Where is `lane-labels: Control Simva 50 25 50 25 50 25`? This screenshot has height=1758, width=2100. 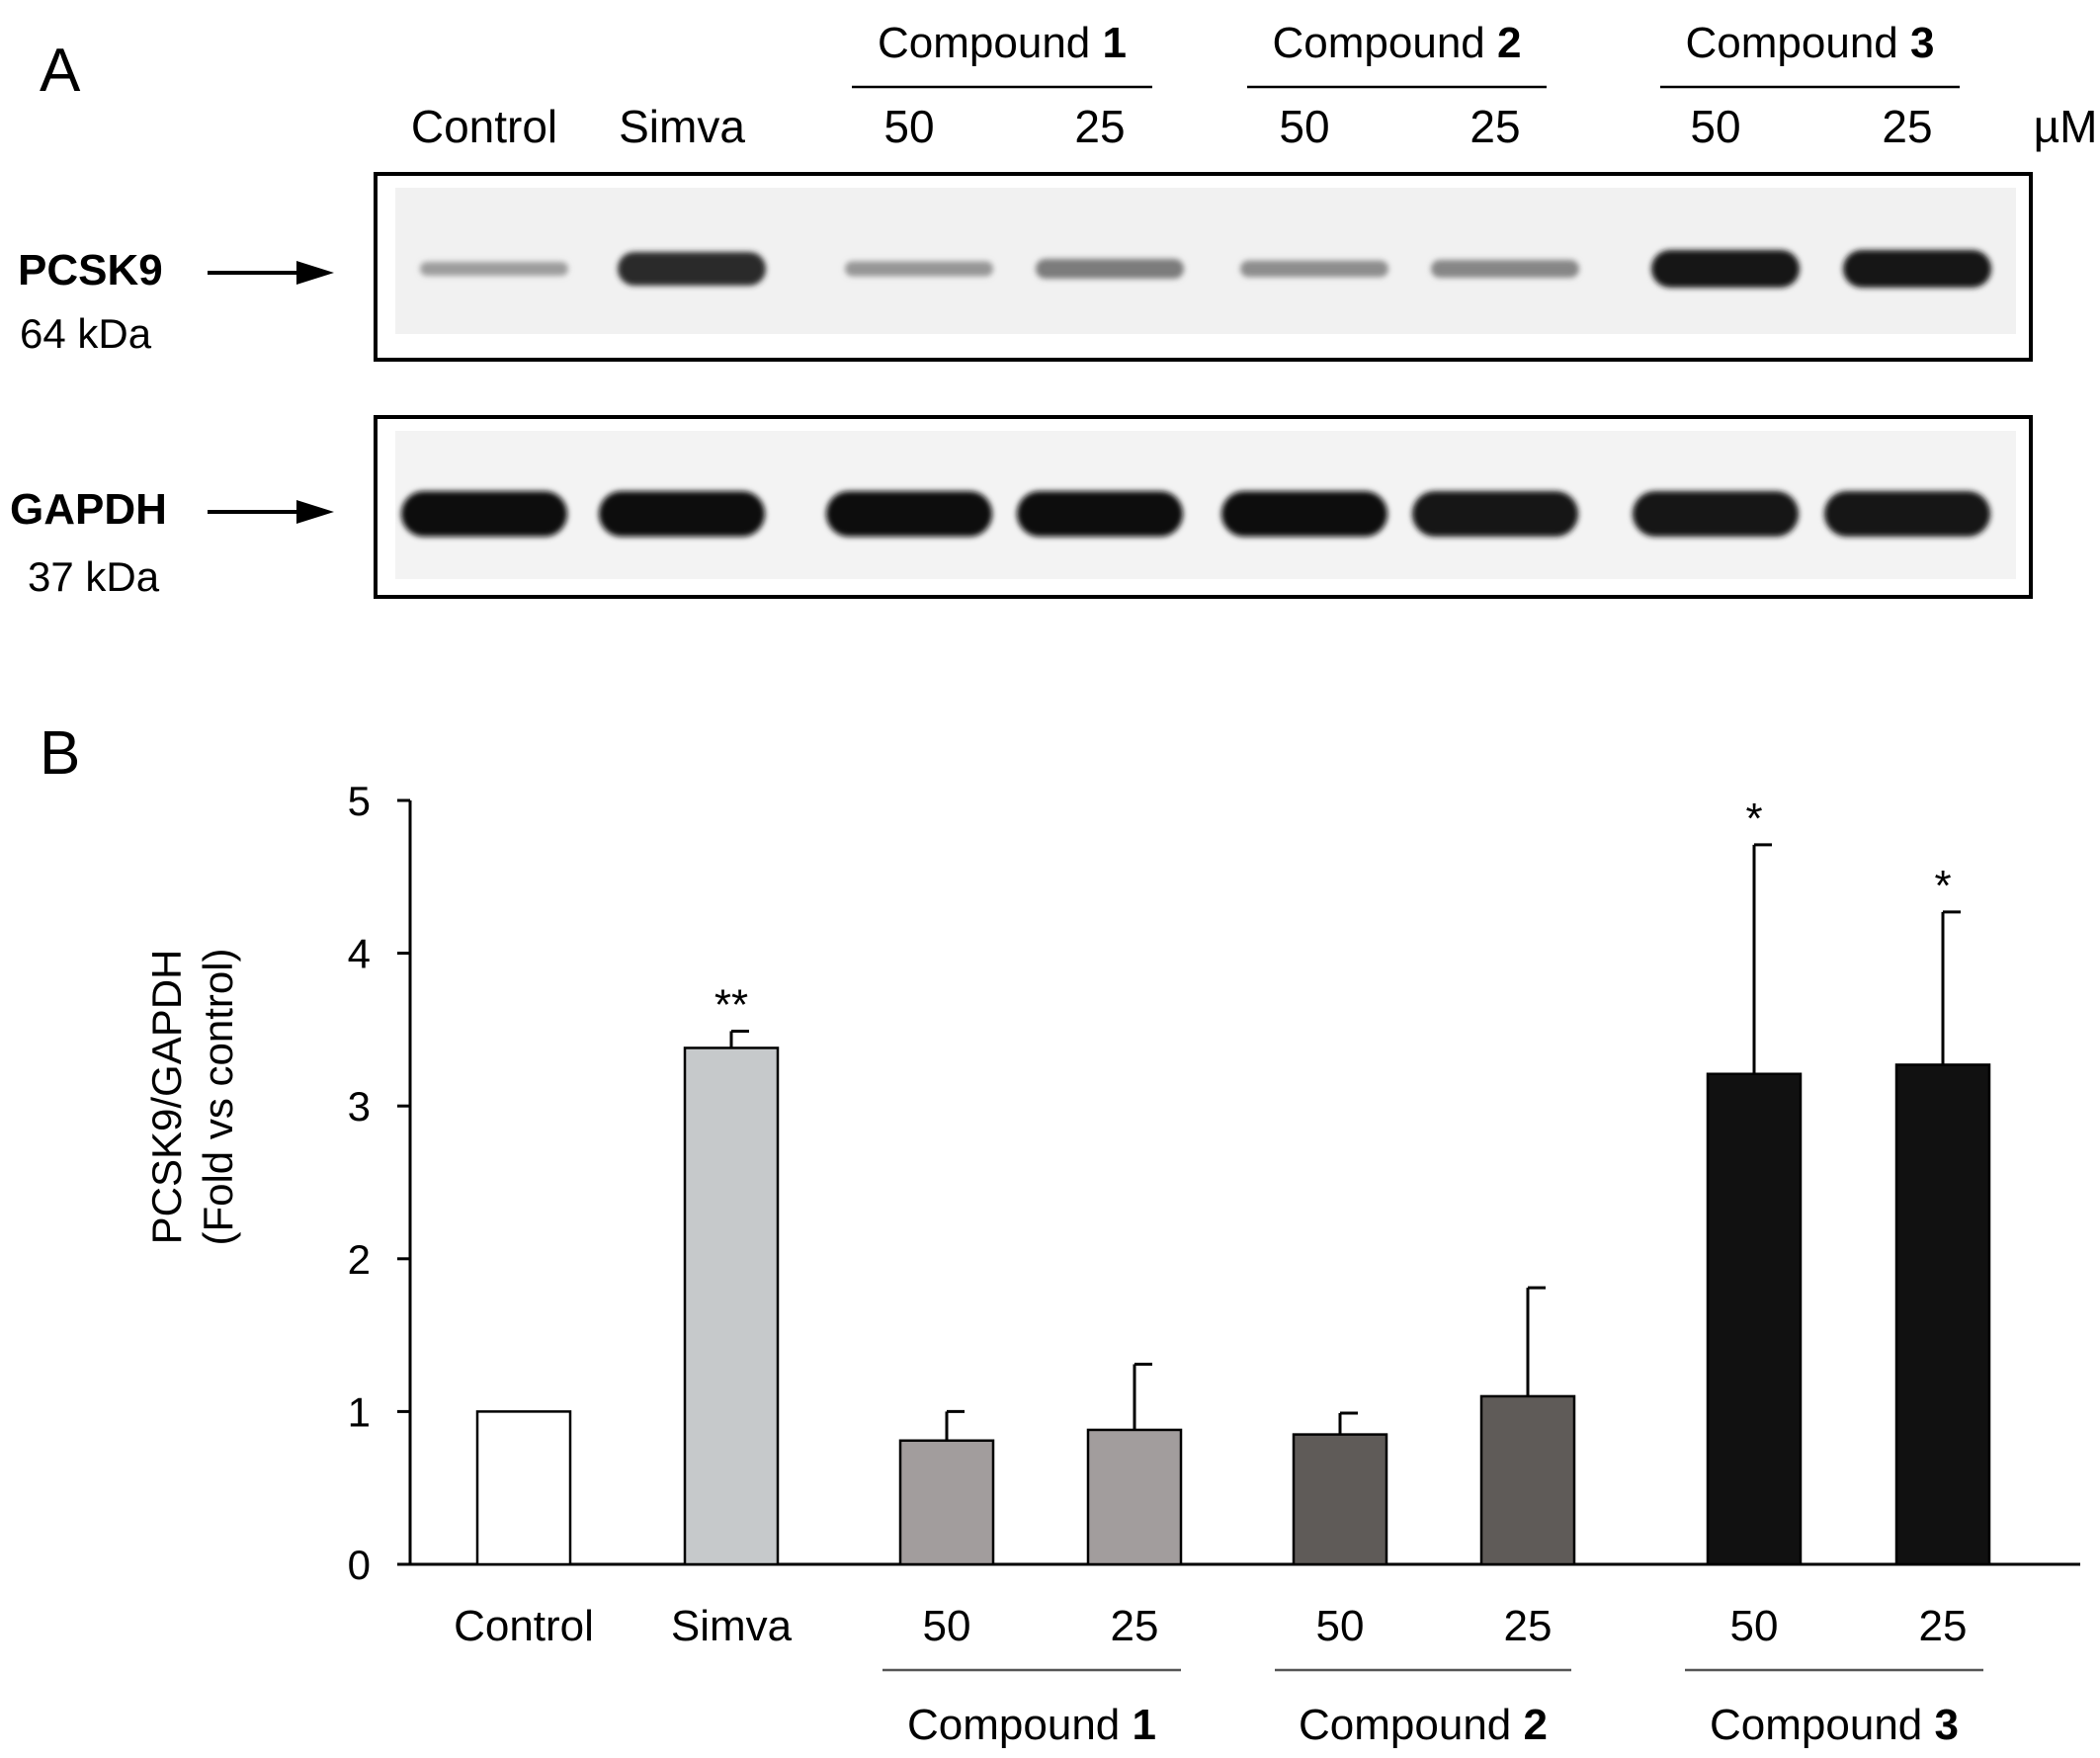 lane-labels: Control Simva 50 25 50 25 50 25 is located at coordinates (1172, 127).